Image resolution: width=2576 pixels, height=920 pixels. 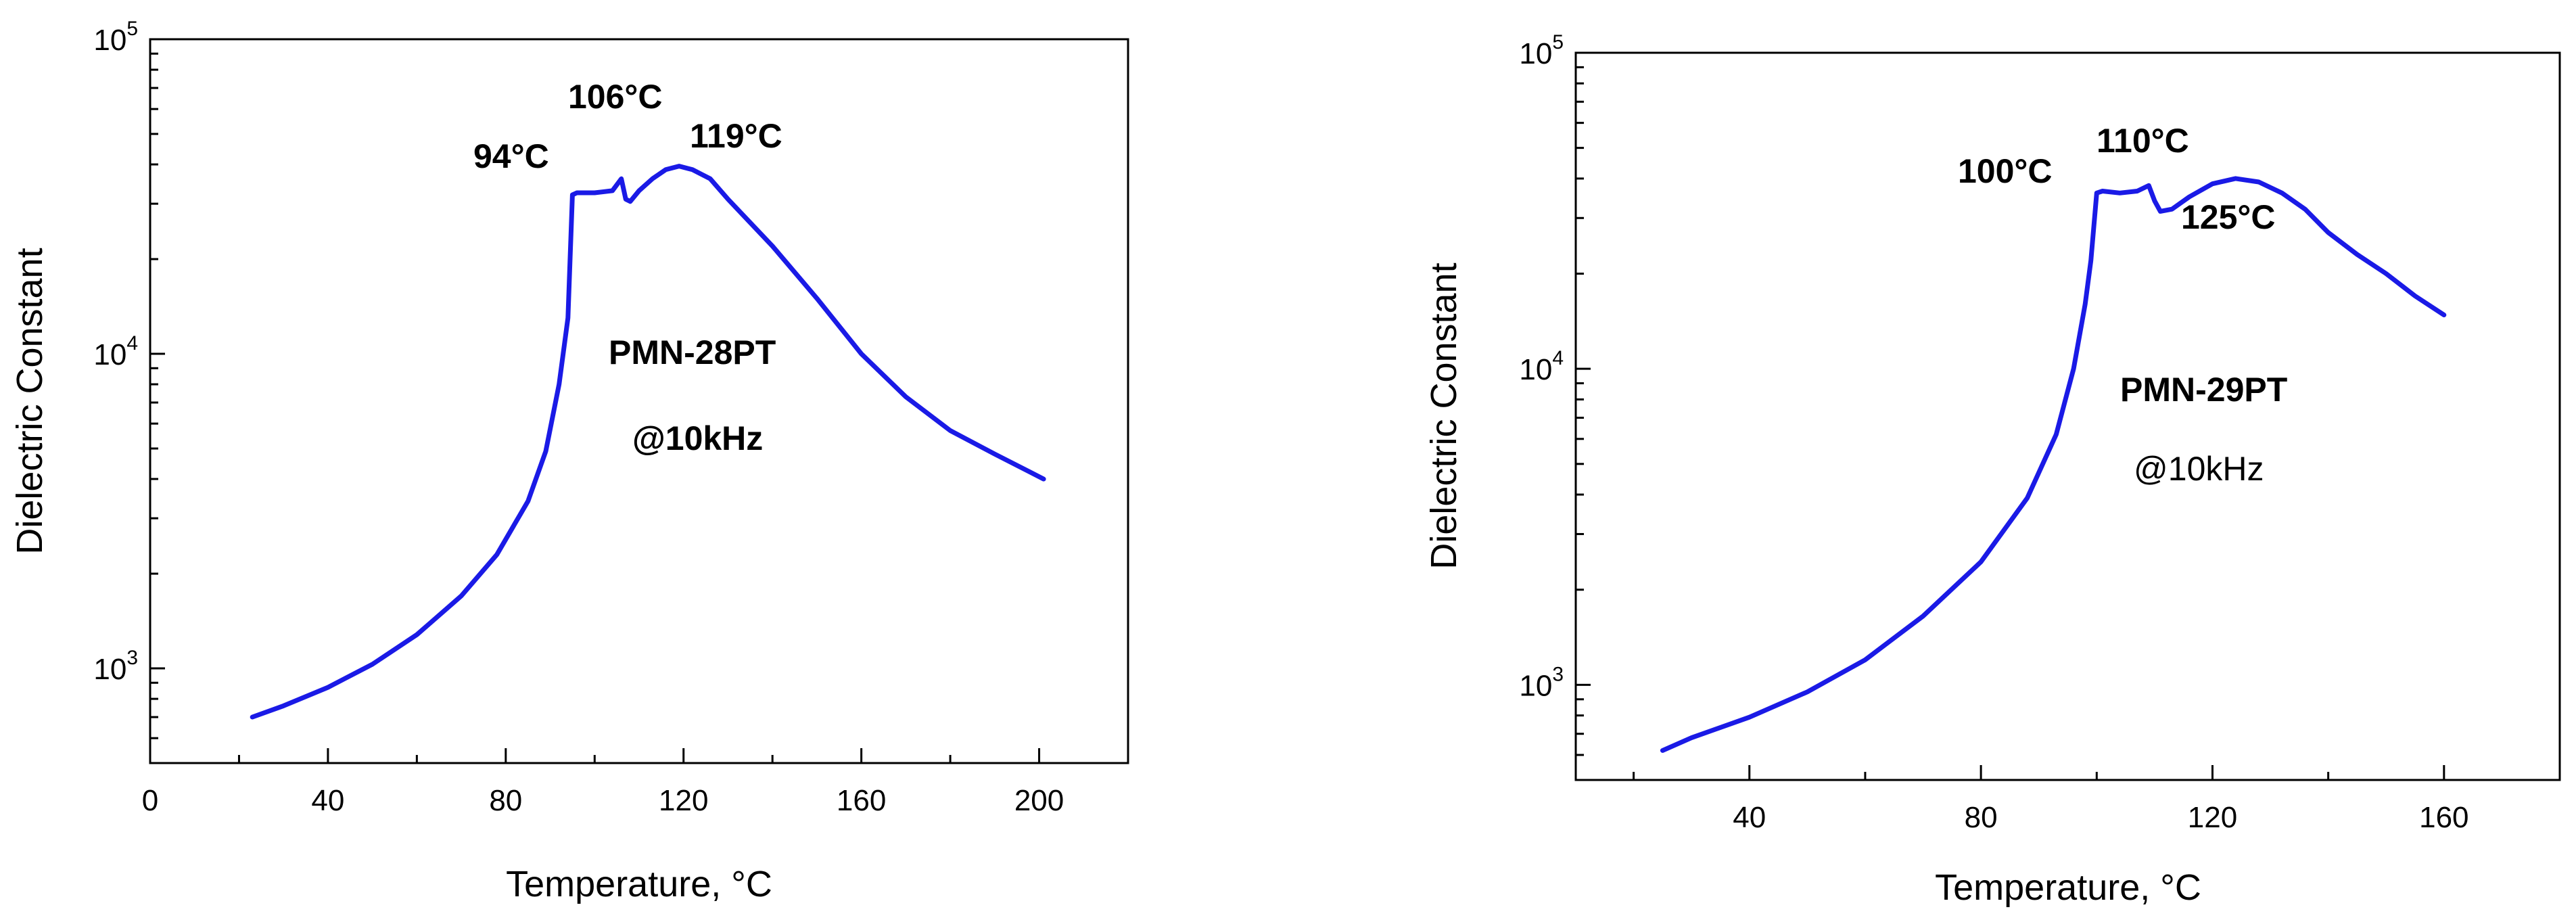 What do you see at coordinates (1039, 800) in the screenshot?
I see `x-tick-label: 200` at bounding box center [1039, 800].